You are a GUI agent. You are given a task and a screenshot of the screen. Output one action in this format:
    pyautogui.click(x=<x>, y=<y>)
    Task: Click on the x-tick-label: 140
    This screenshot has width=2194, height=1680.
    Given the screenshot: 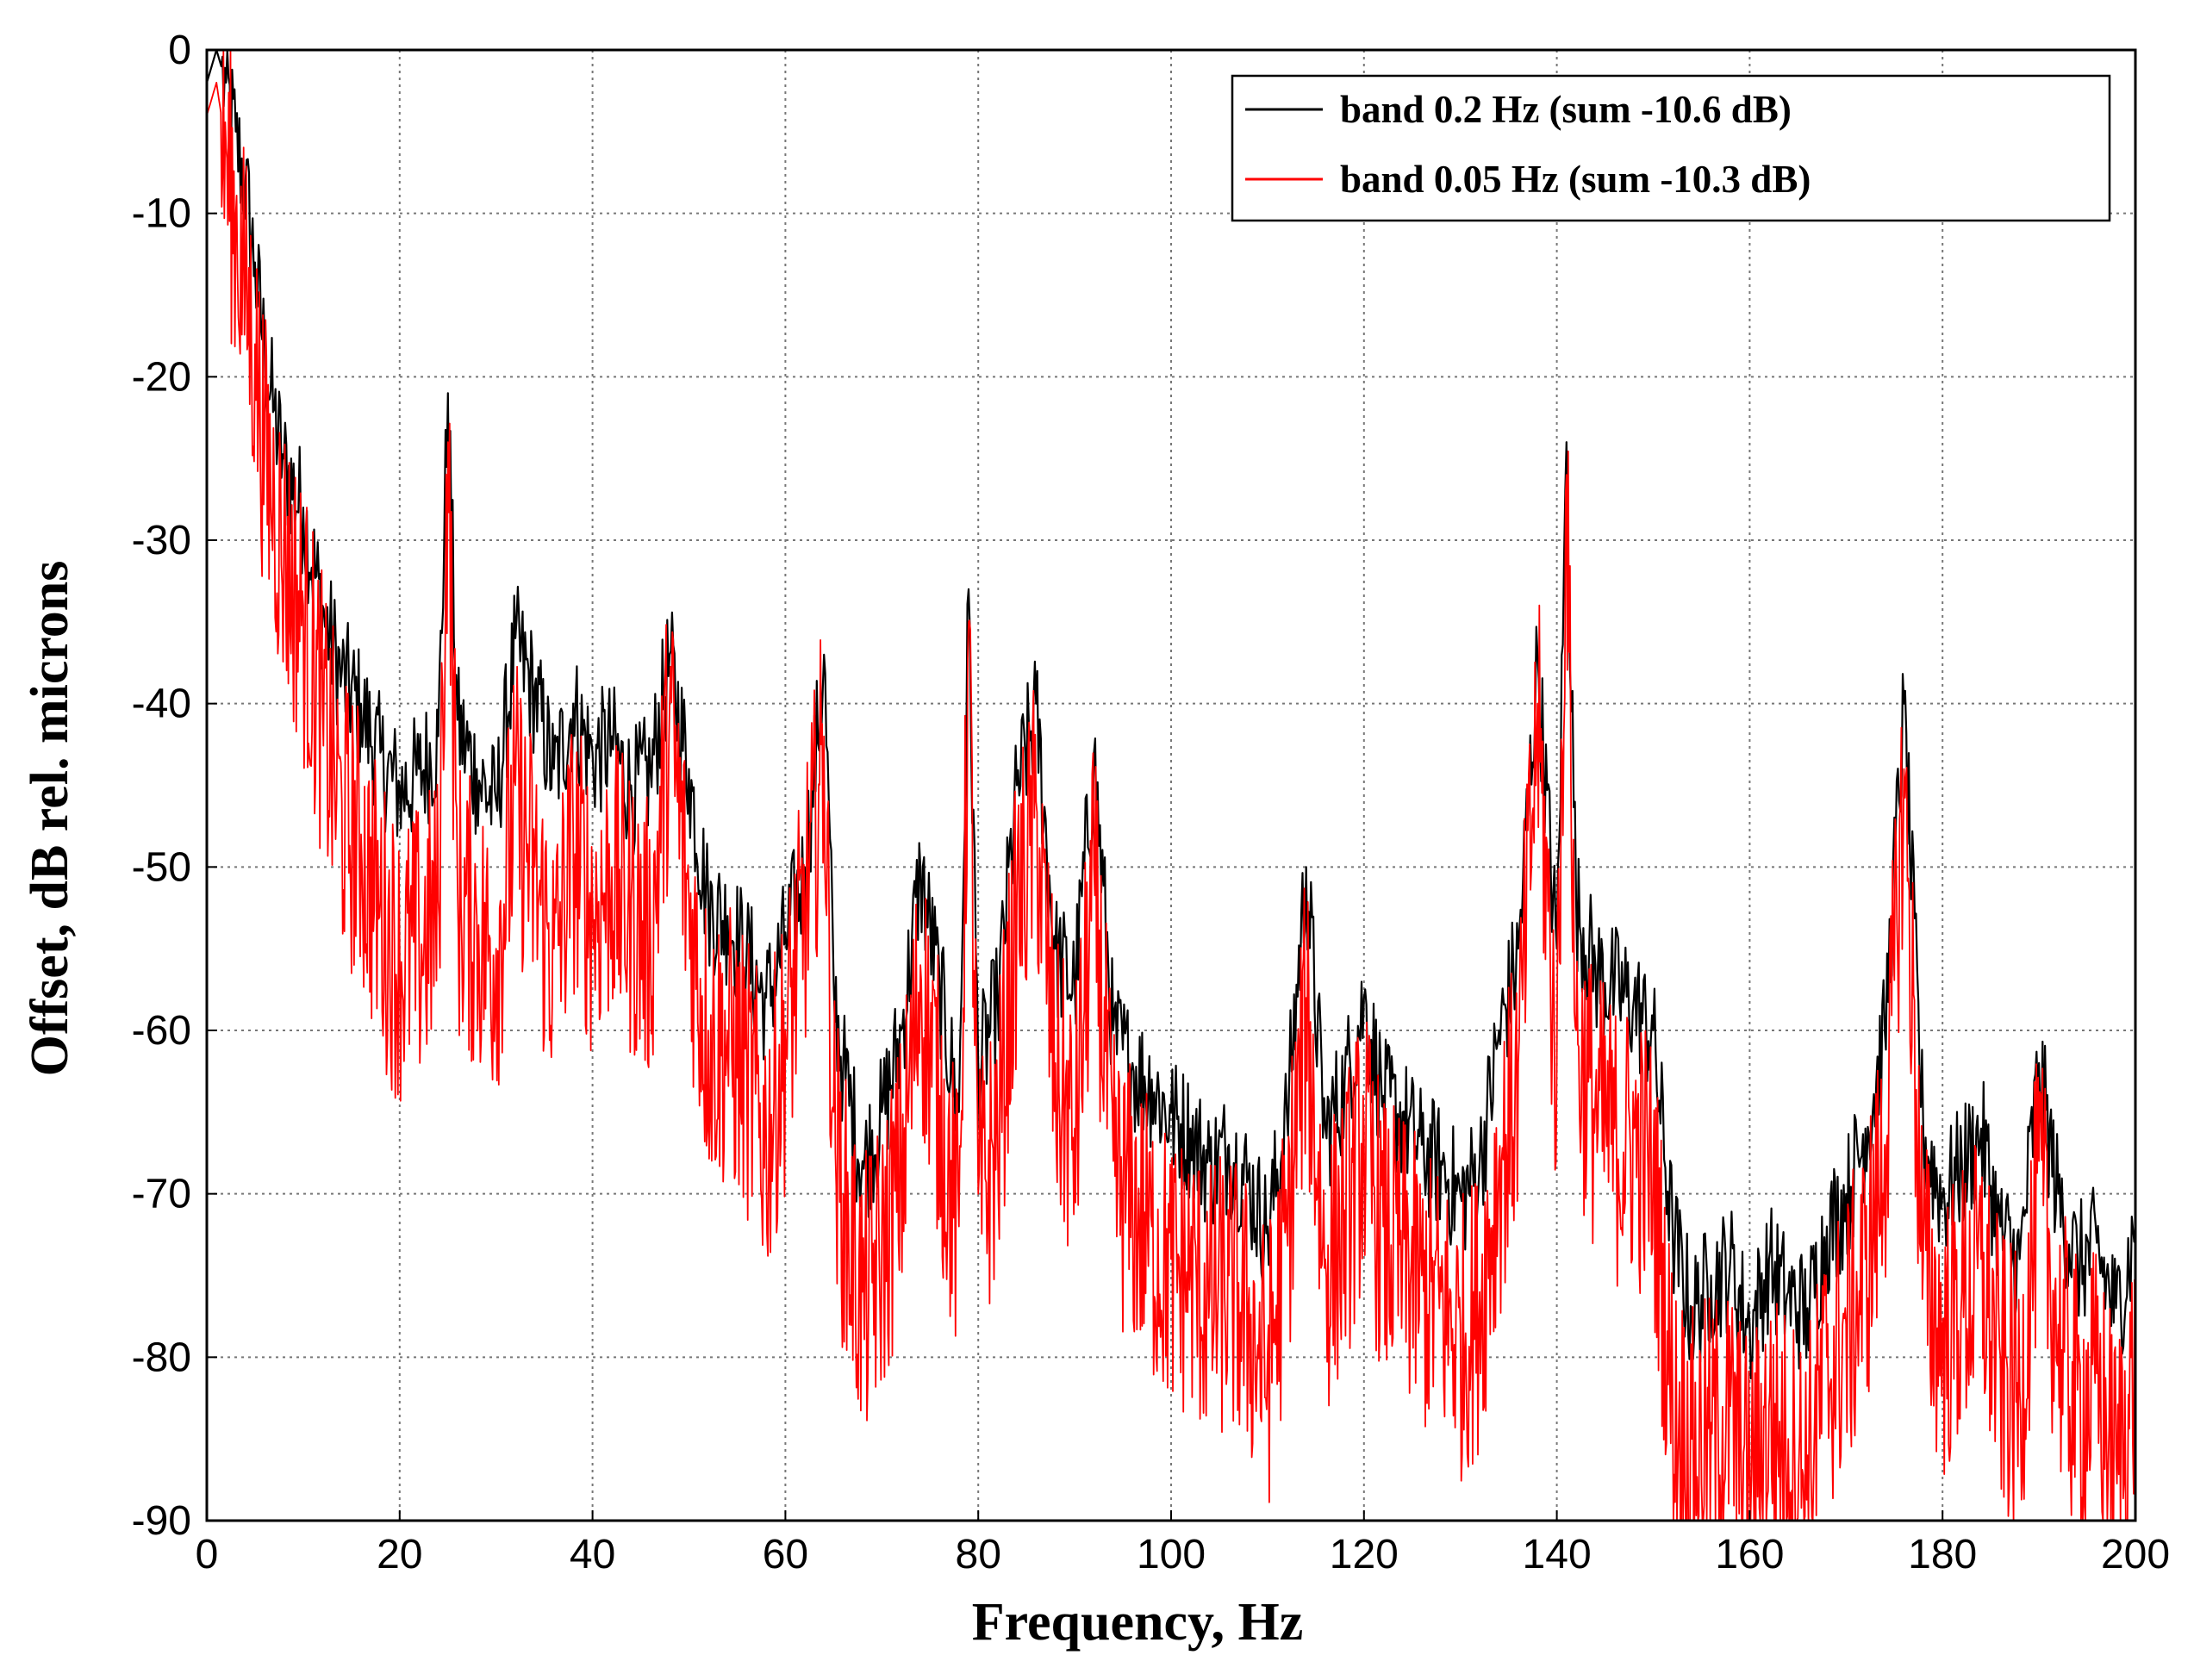 What is the action you would take?
    pyautogui.click(x=1558, y=1555)
    